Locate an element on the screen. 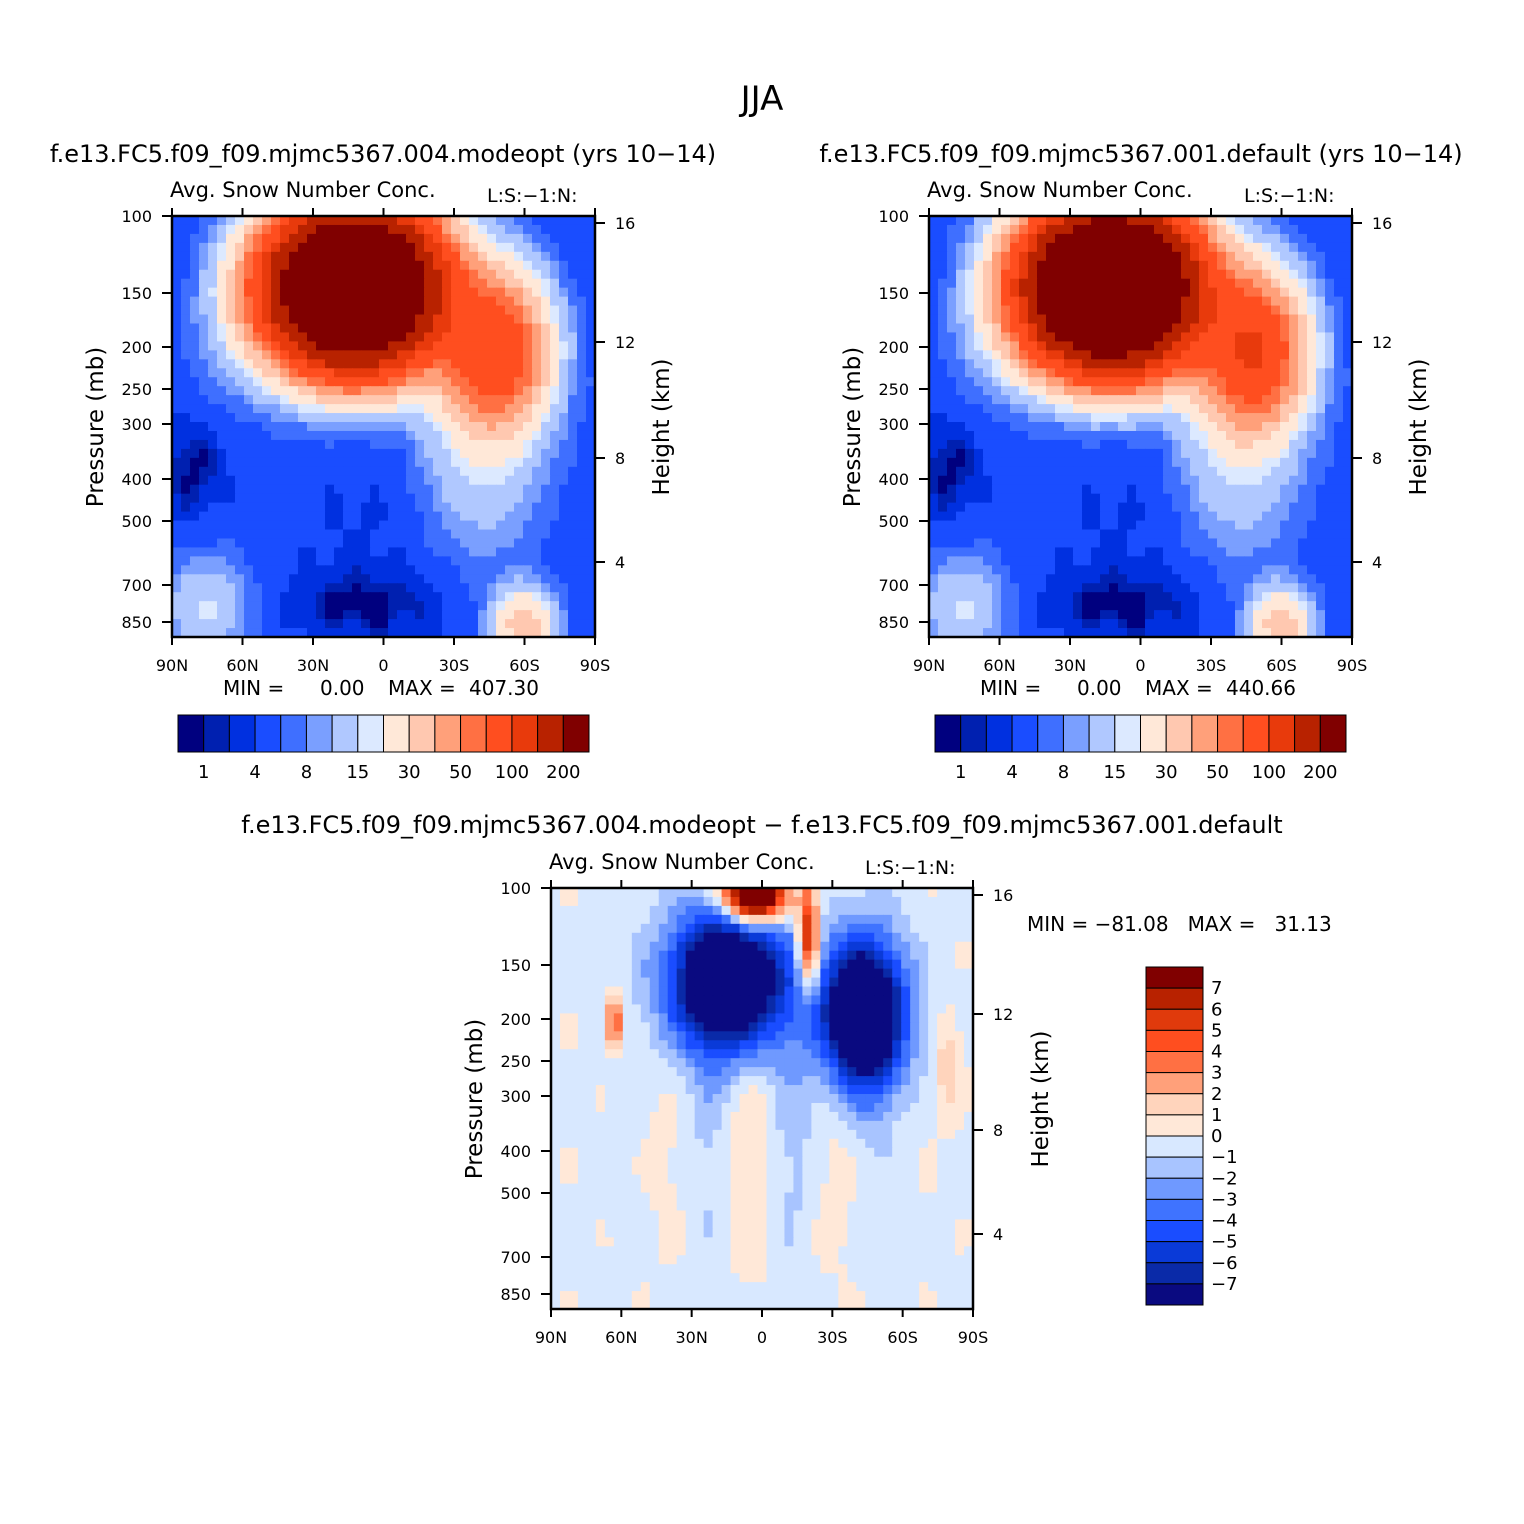 This screenshot has width=1524, height=1524. figure-title: JJA is located at coordinates (761, 99).